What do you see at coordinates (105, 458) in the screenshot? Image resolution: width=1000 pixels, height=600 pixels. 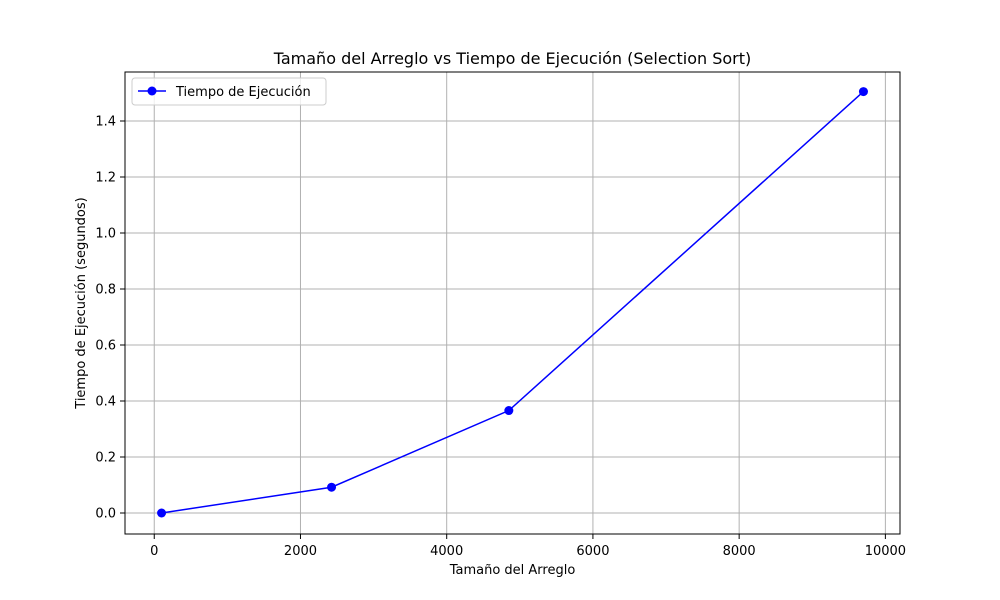 I see `y-tick-label: 0.2` at bounding box center [105, 458].